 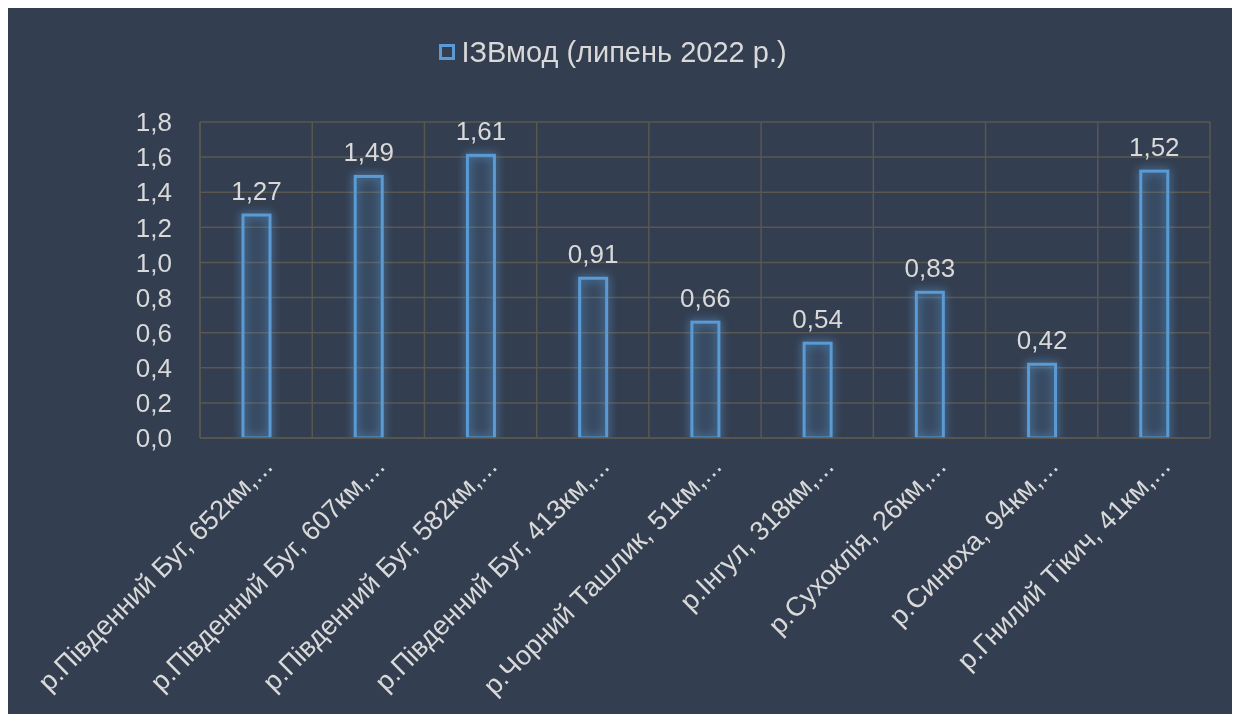 What do you see at coordinates (369, 152) in the screenshot?
I see `data-label: 1,49` at bounding box center [369, 152].